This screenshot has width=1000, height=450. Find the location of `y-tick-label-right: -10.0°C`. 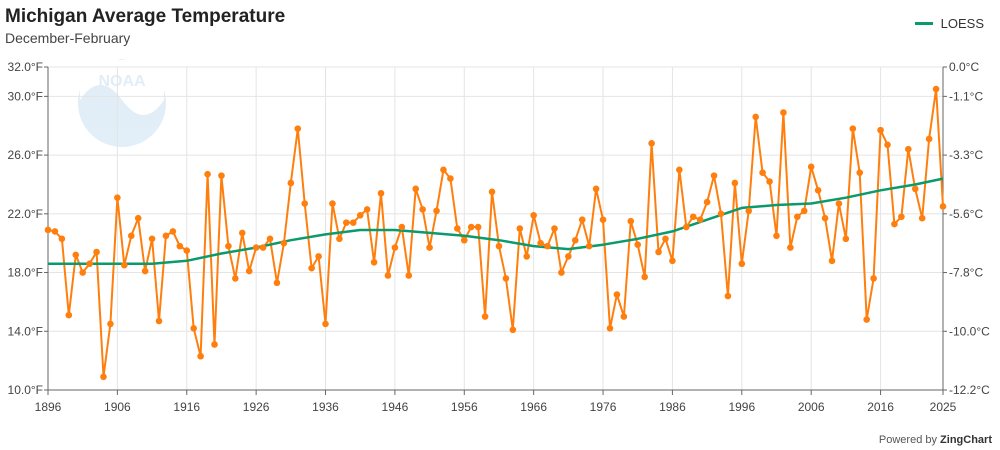

y-tick-label-right: -10.0°C is located at coordinates (969, 331).